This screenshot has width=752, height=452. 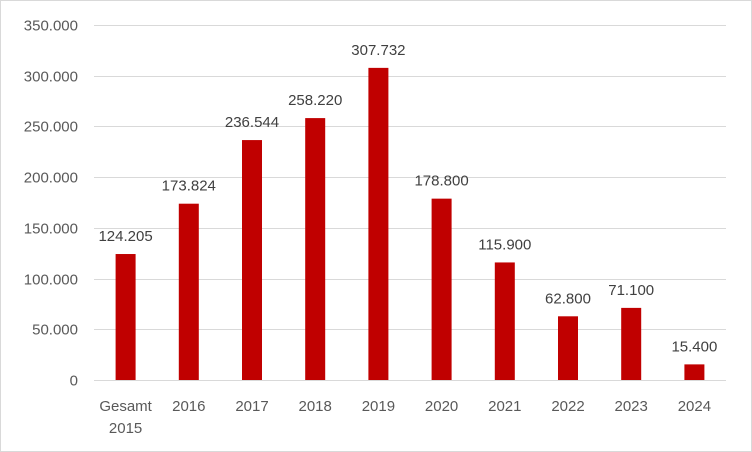 What do you see at coordinates (631, 406) in the screenshot?
I see `x-tick-label: 2023` at bounding box center [631, 406].